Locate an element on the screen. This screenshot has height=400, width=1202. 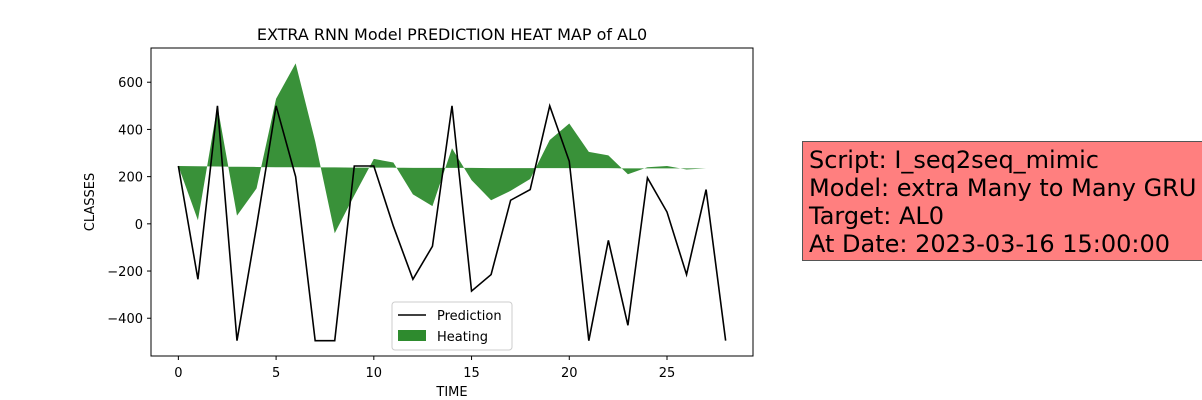
x-tick-label: 0 is located at coordinates (178, 373).